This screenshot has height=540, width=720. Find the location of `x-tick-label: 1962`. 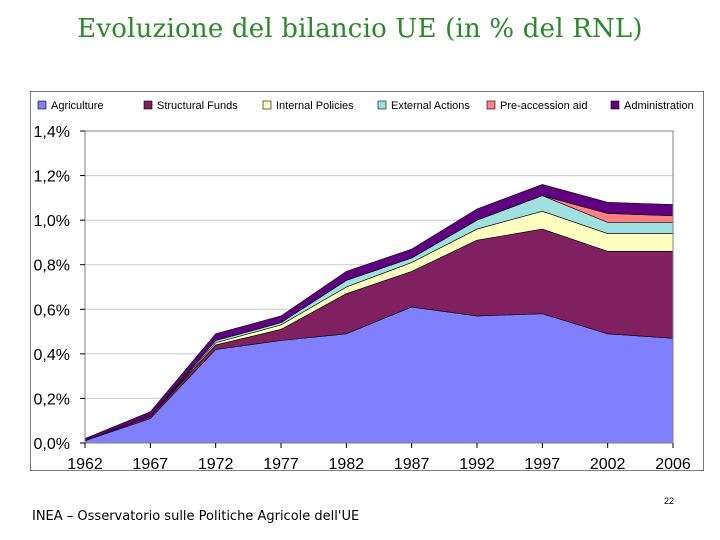

x-tick-label: 1962 is located at coordinates (85, 463).